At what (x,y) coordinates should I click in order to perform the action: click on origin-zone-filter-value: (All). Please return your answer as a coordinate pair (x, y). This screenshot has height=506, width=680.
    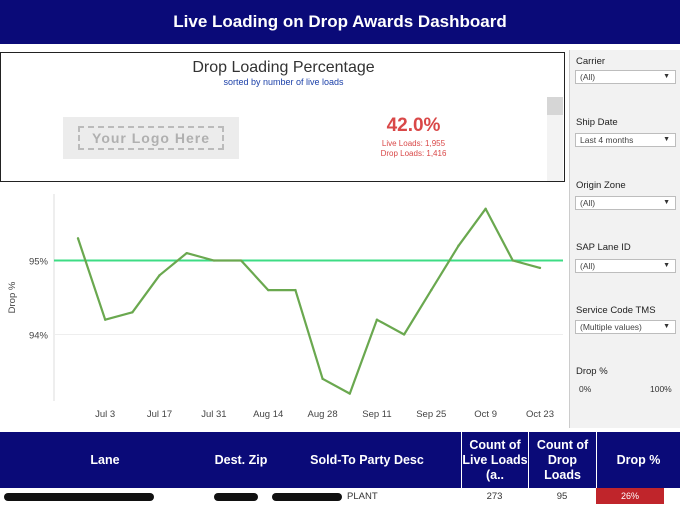
    Looking at the image, I should click on (588, 203).